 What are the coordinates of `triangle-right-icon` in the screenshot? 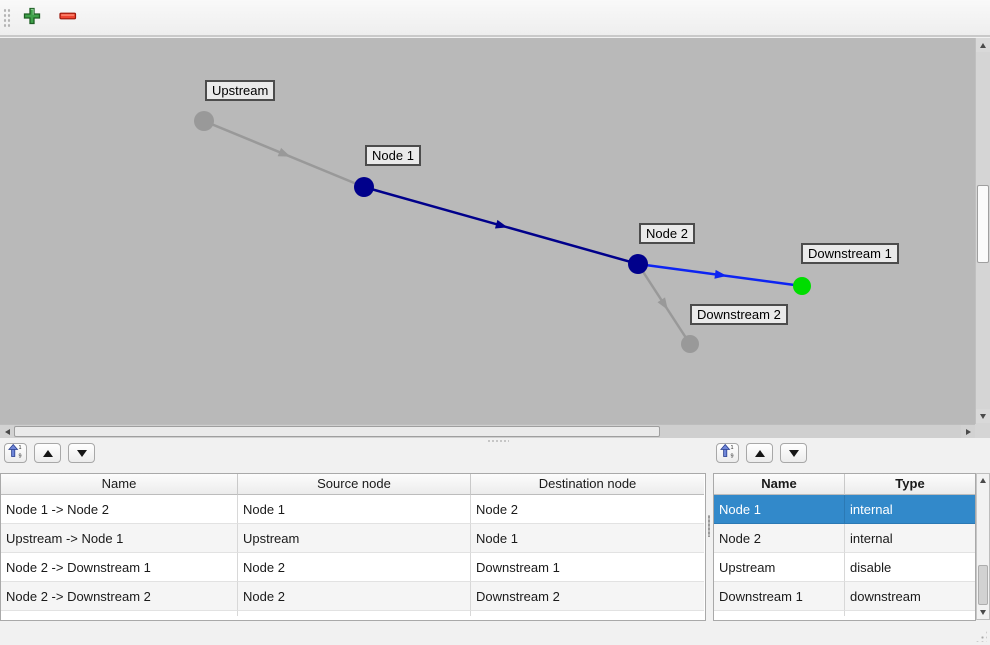 It's located at (968, 431).